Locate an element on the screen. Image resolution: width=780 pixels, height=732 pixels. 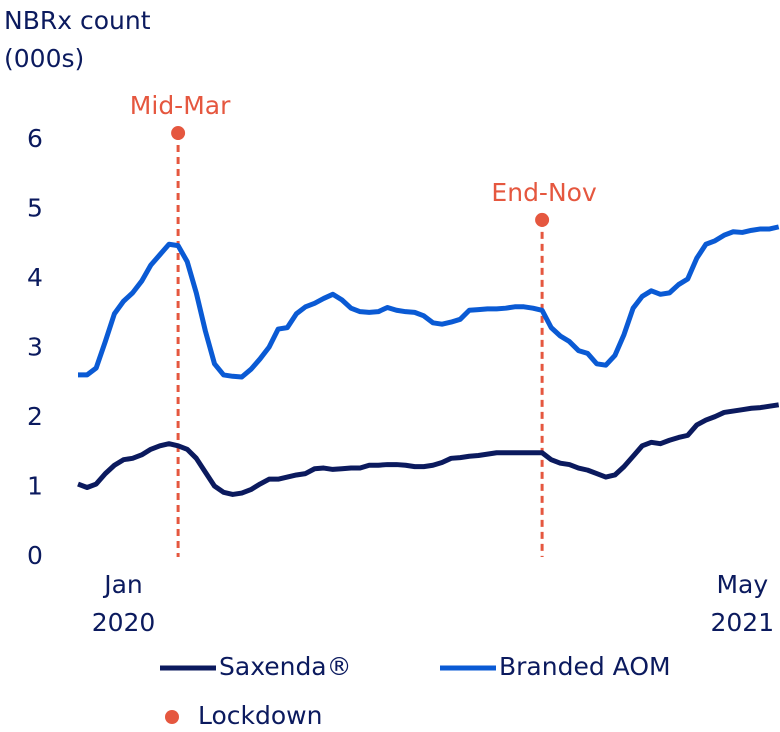
y-tick-label: 3 is located at coordinates (35, 347).